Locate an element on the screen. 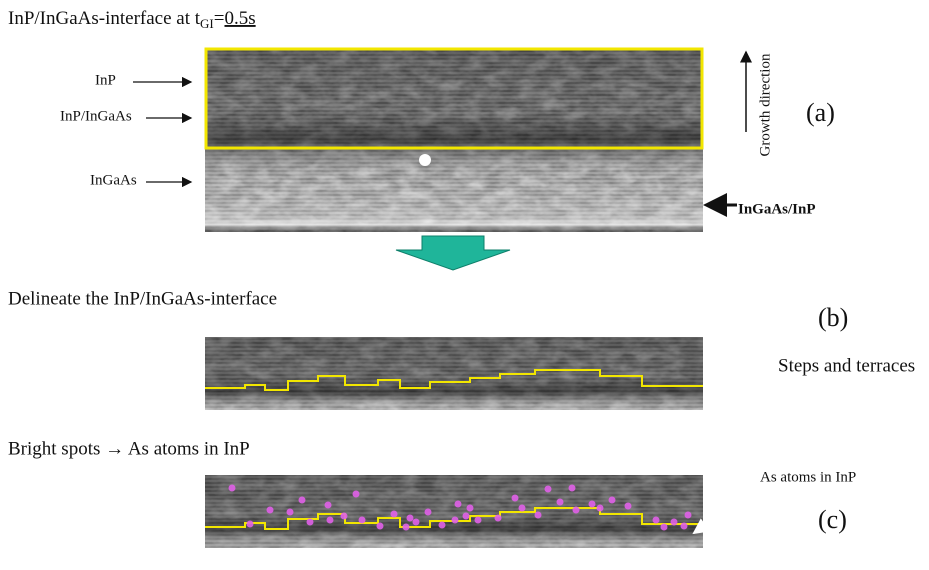 The height and width of the screenshot is (570, 929). layer-label: InGaAs is located at coordinates (113, 180).